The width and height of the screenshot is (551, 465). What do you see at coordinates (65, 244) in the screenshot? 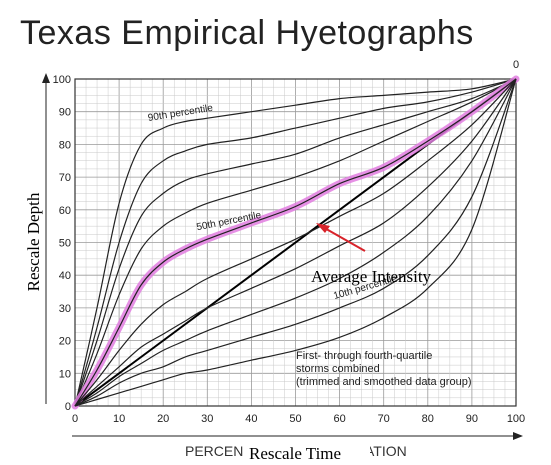
I see `y-tick-label: 50` at bounding box center [65, 244].